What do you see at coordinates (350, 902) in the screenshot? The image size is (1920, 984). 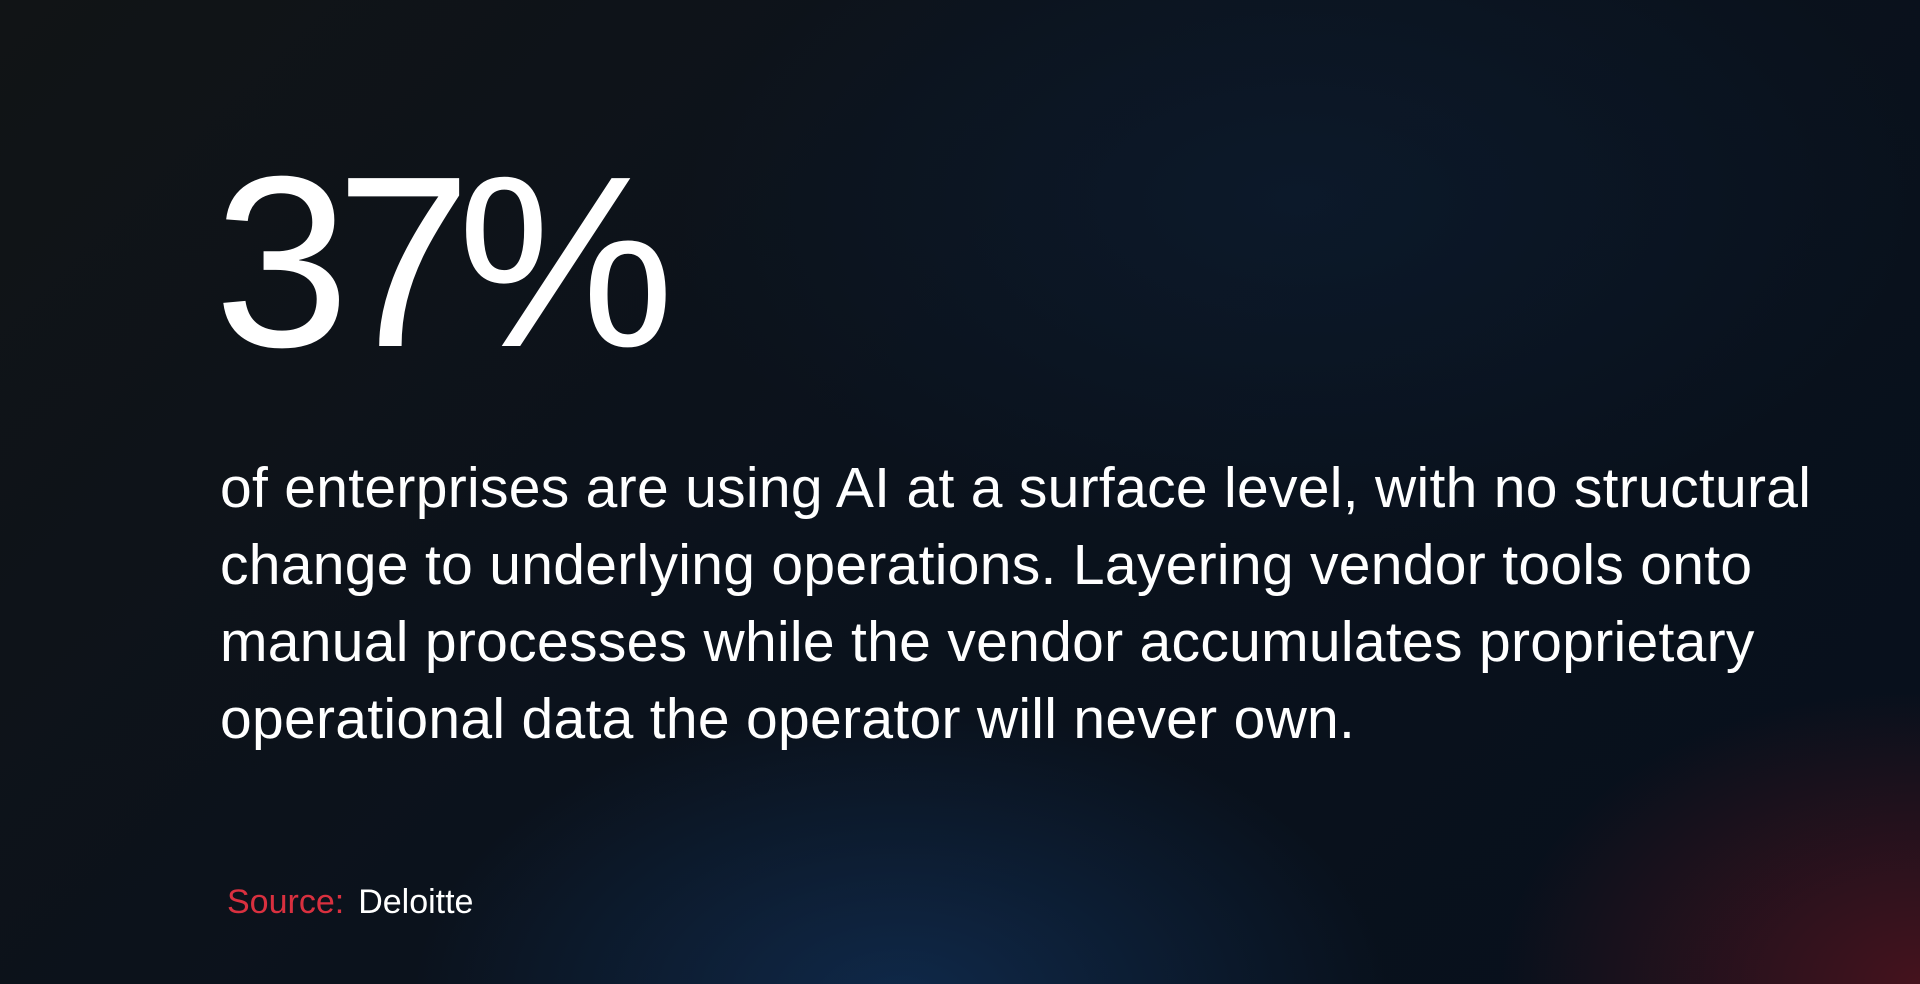 I see `source-citation: Source: Deloitte` at bounding box center [350, 902].